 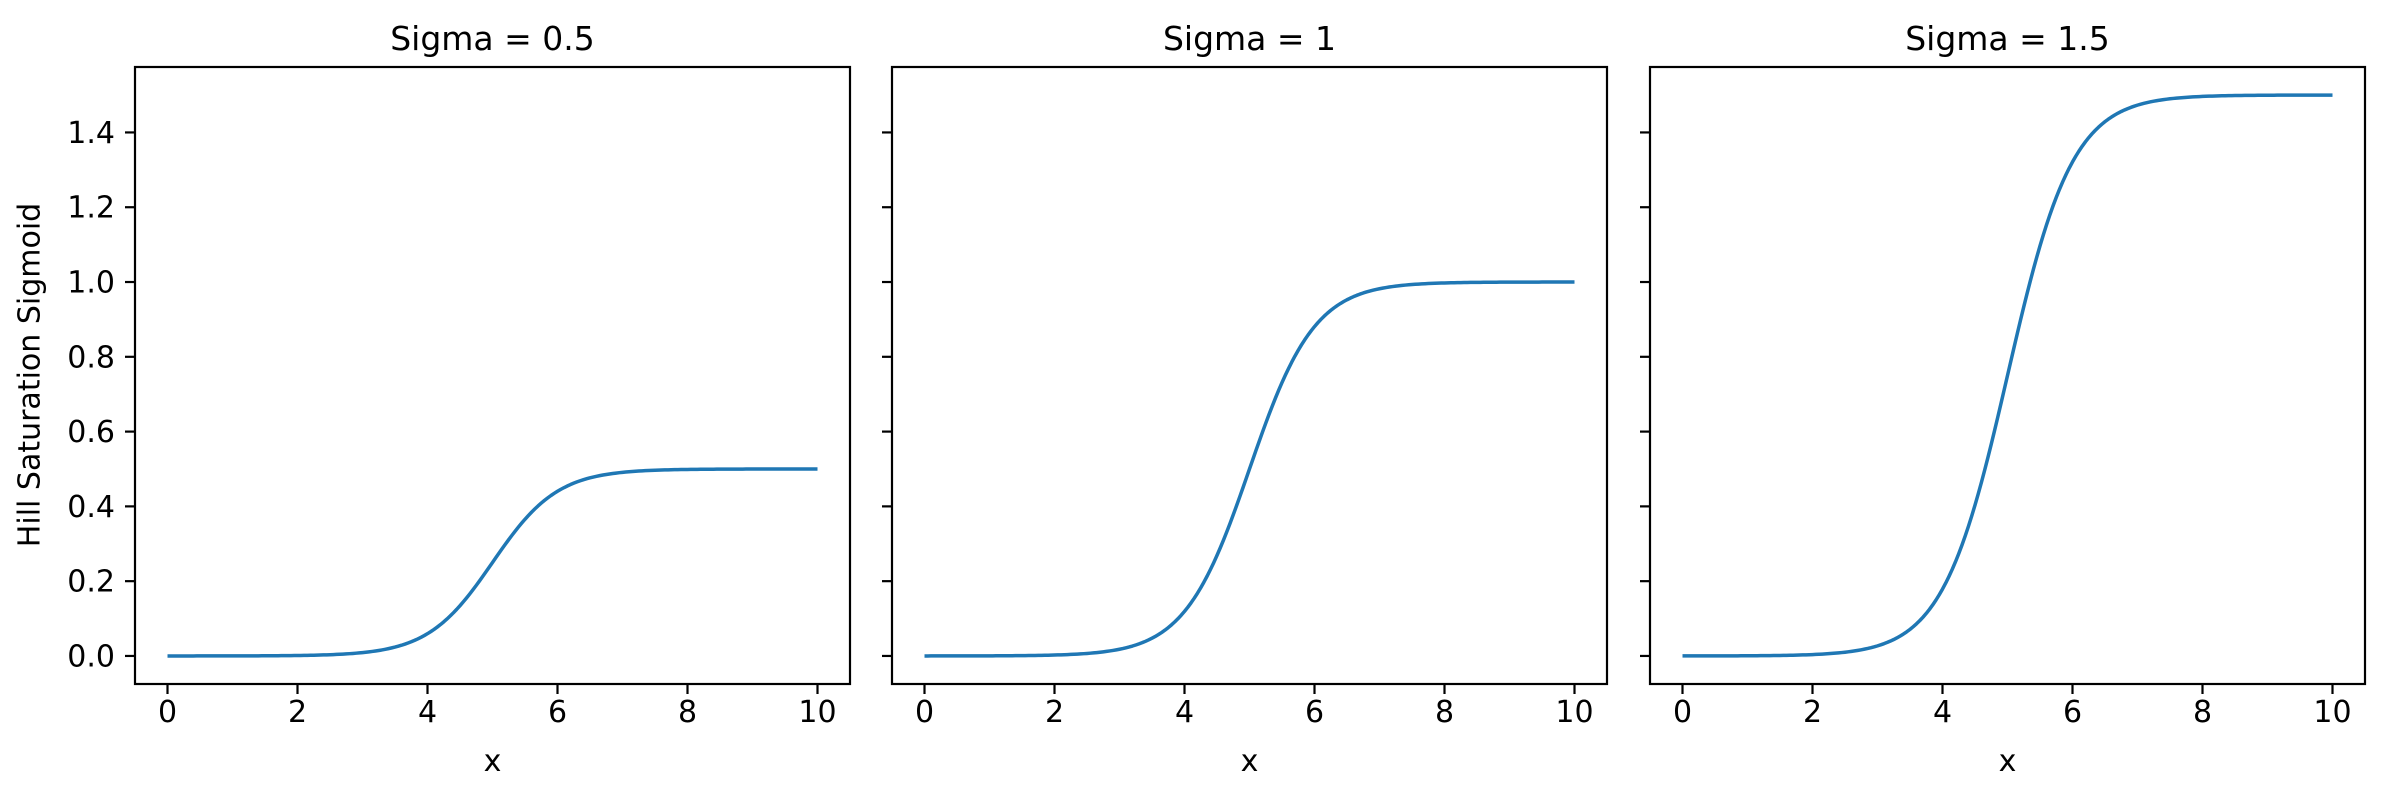 What do you see at coordinates (91, 283) in the screenshot?
I see `y-tick-label: 1.0` at bounding box center [91, 283].